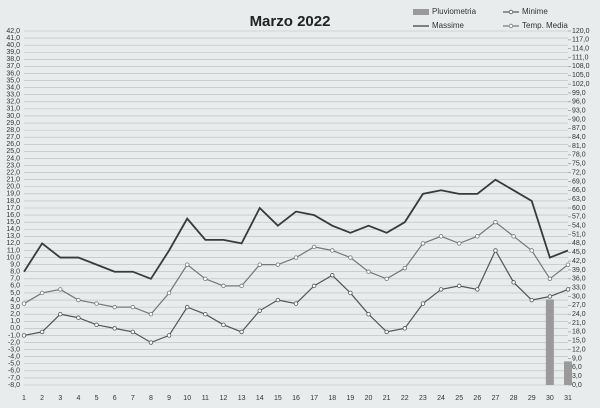  What do you see at coordinates (579, 287) in the screenshot?
I see `y2-tick-label: 33,0` at bounding box center [579, 287].